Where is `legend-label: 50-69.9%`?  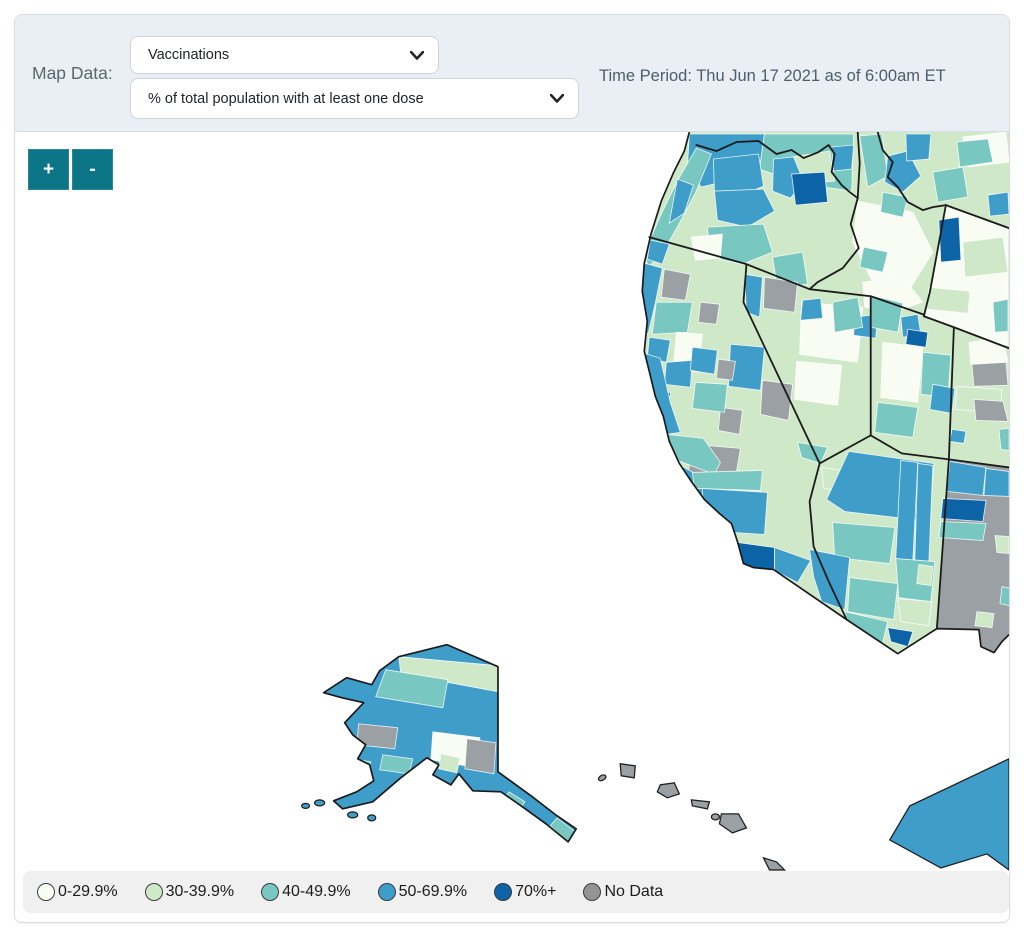 legend-label: 50-69.9% is located at coordinates (433, 891).